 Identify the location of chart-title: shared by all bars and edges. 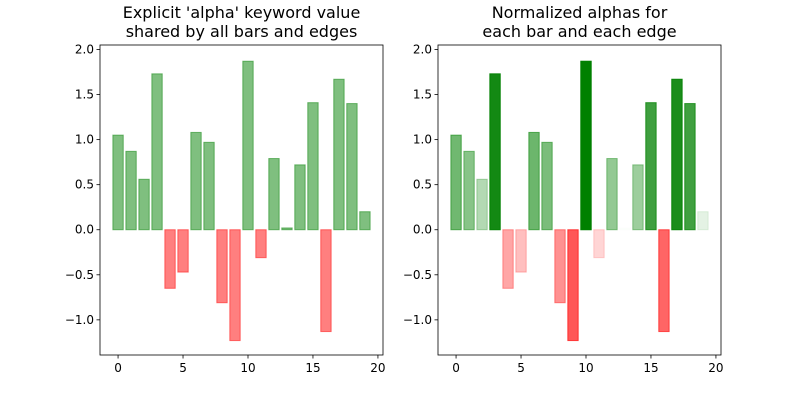
(242, 31).